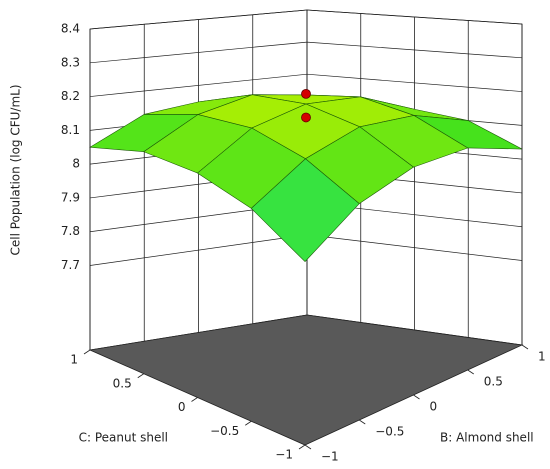  Describe the element at coordinates (74, 360) in the screenshot. I see `y-tick-label: 1` at that location.